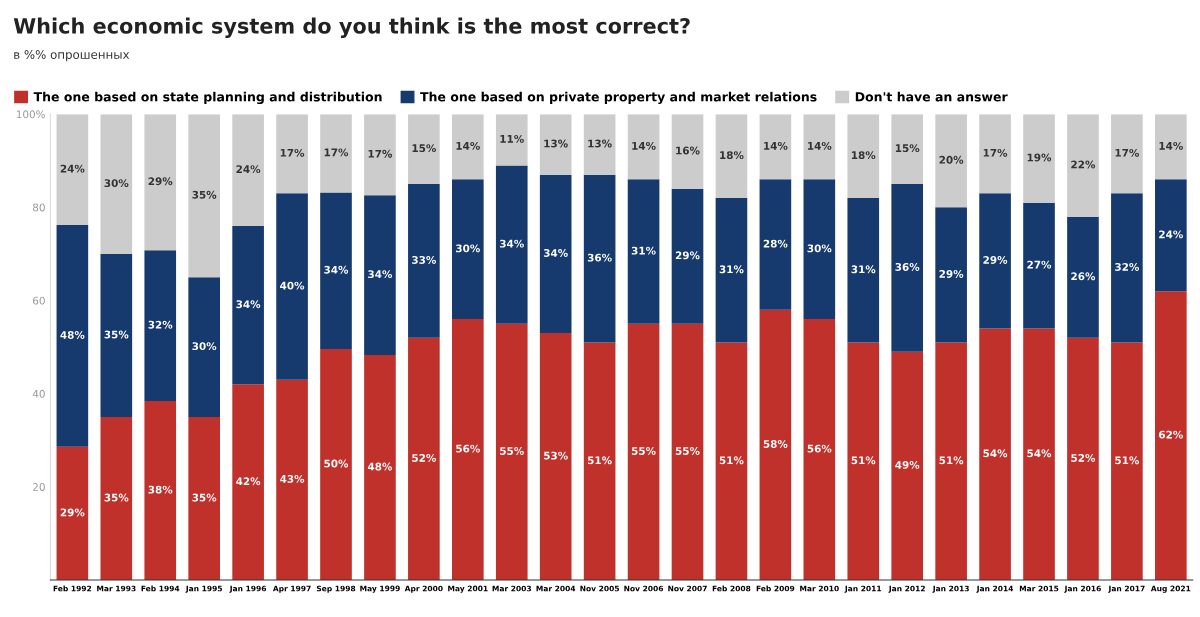 This screenshot has height=617, width=1200. I want to click on data-label: 38%, so click(160, 489).